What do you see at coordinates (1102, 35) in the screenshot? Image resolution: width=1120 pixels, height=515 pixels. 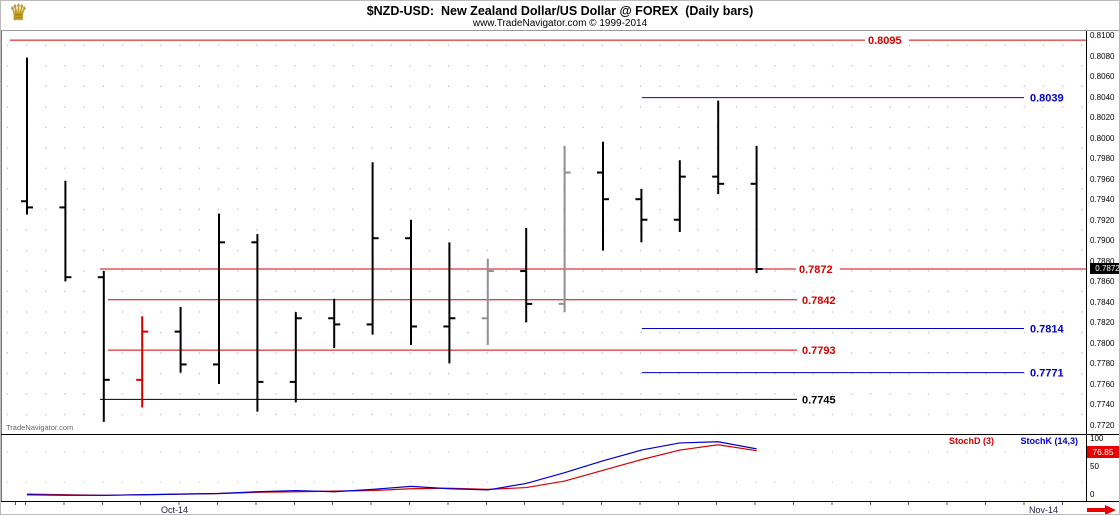 I see `price-axis-label: 0.8100` at bounding box center [1102, 35].